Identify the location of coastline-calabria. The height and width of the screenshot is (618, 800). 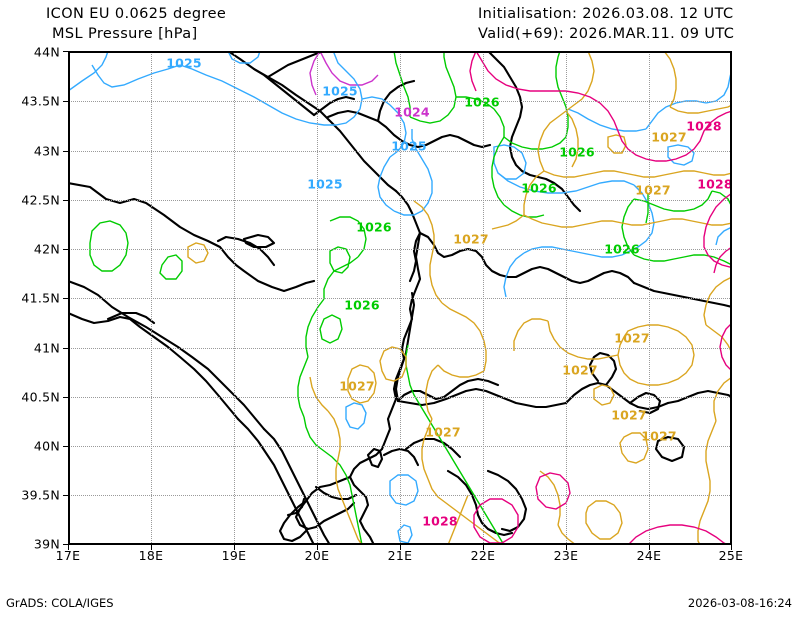
(297, 486).